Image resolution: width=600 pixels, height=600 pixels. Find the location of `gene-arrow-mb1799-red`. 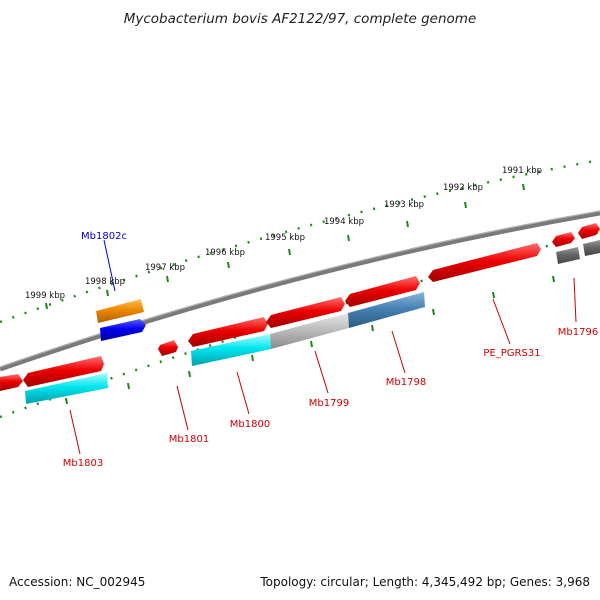

gene-arrow-mb1799-red is located at coordinates (305, 312).